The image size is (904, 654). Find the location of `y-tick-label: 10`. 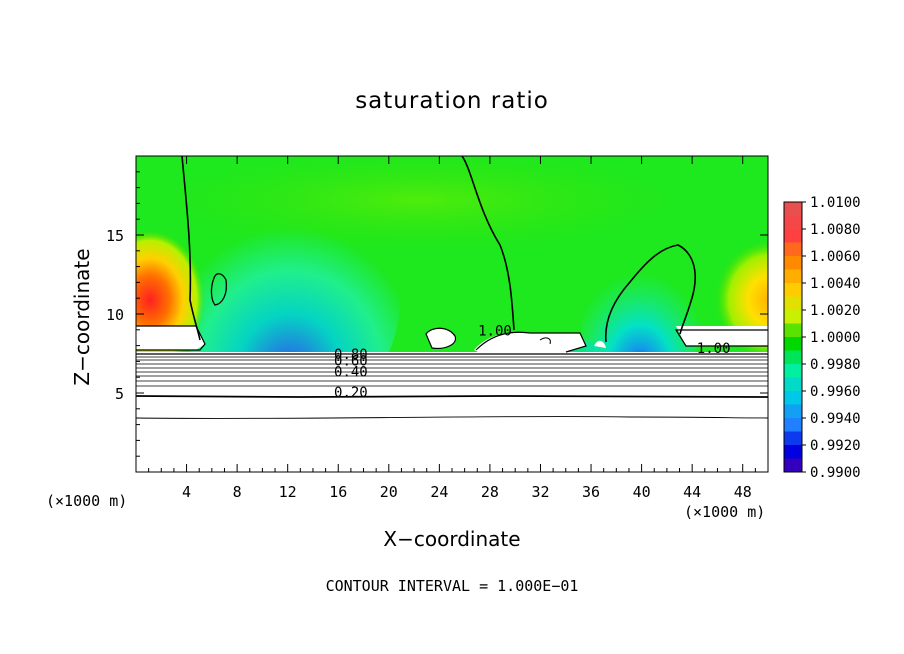

y-tick-label: 10 is located at coordinates (115, 315).